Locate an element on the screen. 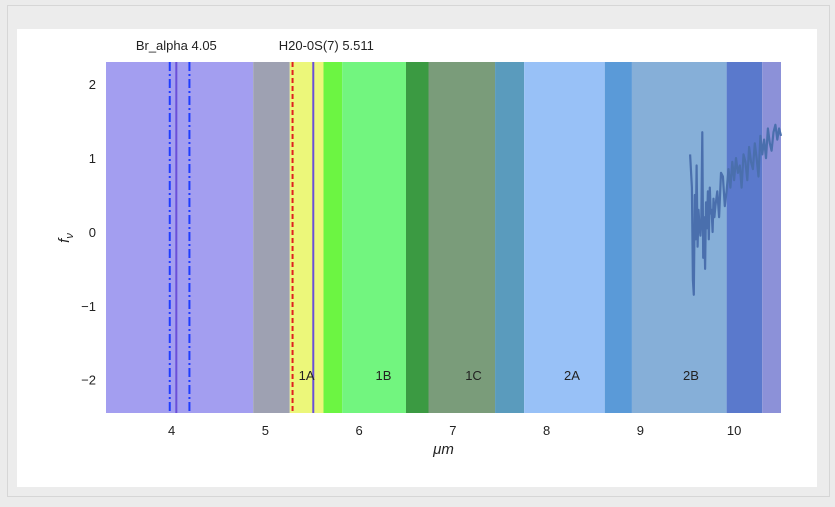  region-label-5: 2B is located at coordinates (691, 375).